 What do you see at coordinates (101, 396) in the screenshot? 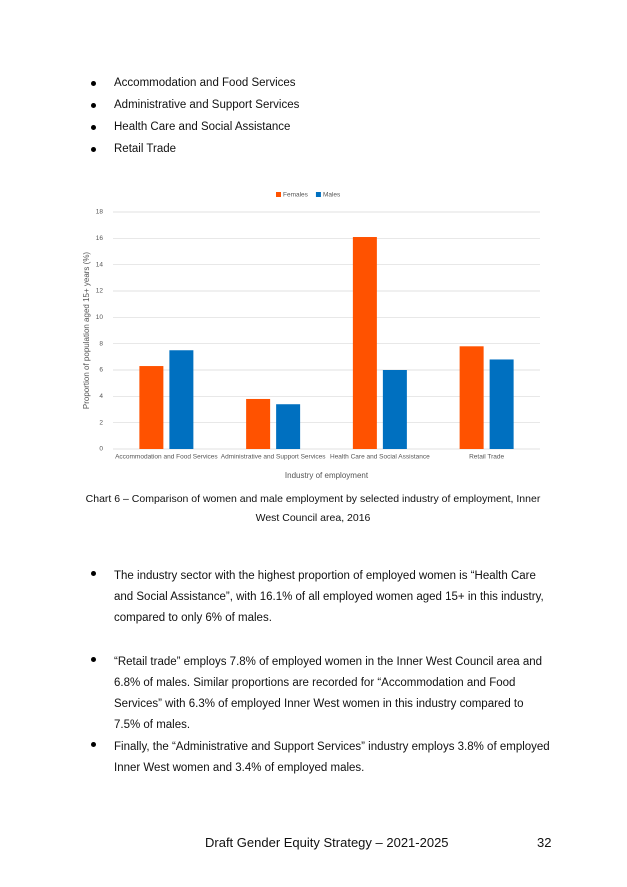
I see `y-tick-label: 4` at bounding box center [101, 396].